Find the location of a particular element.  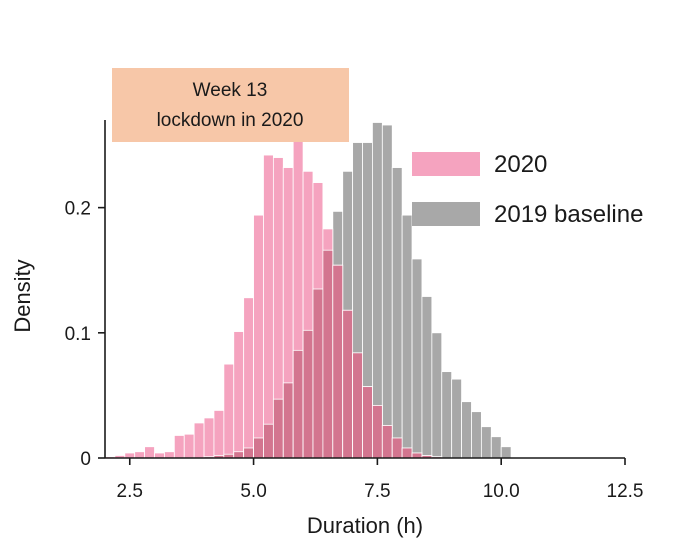

legend-swatch-2019-baseline is located at coordinates (446, 214).